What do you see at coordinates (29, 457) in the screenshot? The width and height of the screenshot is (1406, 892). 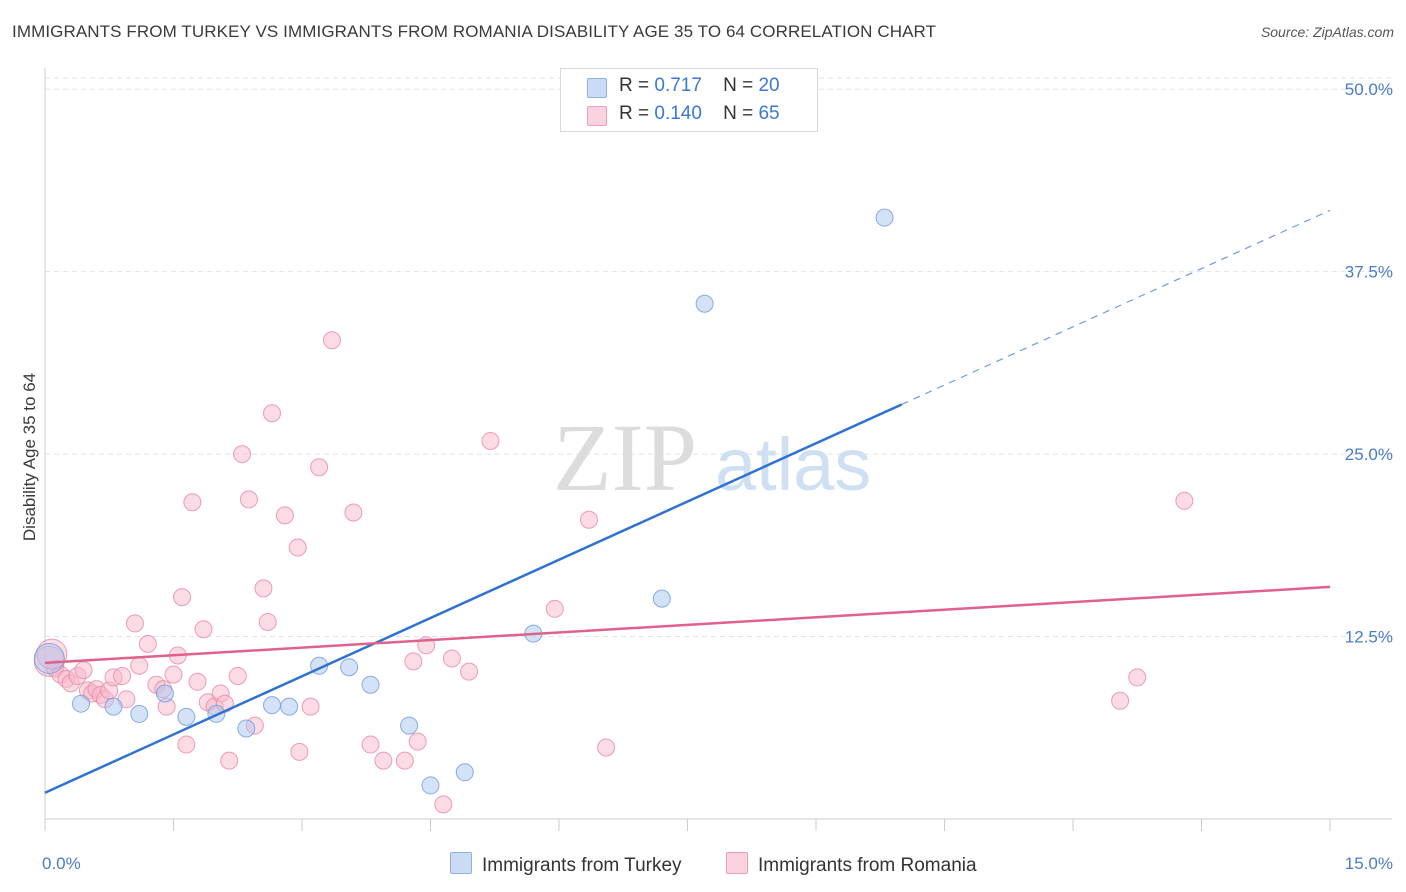 I see `y-axis-label: Disability Age 35 to 64` at bounding box center [29, 457].